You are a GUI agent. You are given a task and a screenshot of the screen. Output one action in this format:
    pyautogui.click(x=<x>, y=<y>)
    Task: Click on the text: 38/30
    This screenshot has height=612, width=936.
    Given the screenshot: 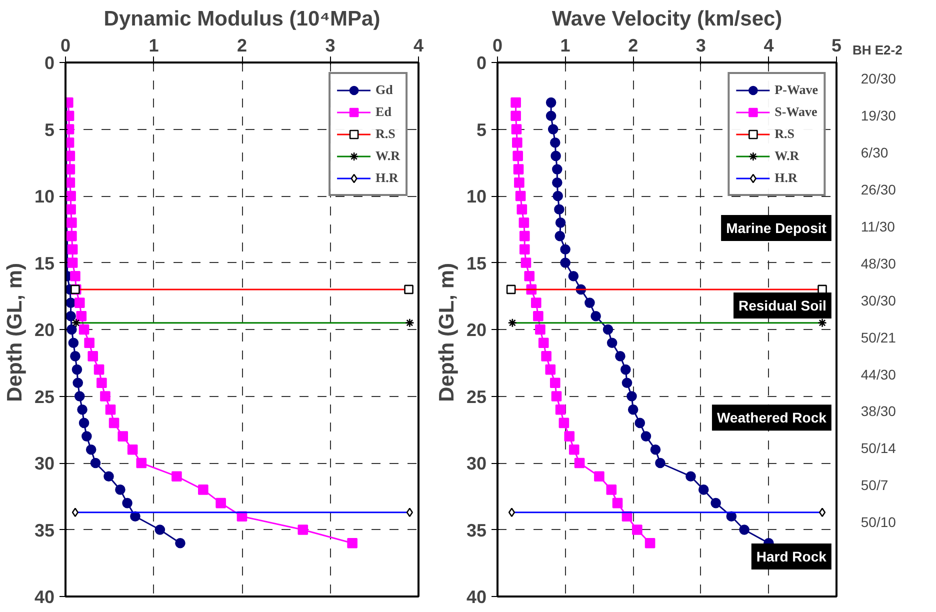 What is the action you would take?
    pyautogui.click(x=878, y=411)
    